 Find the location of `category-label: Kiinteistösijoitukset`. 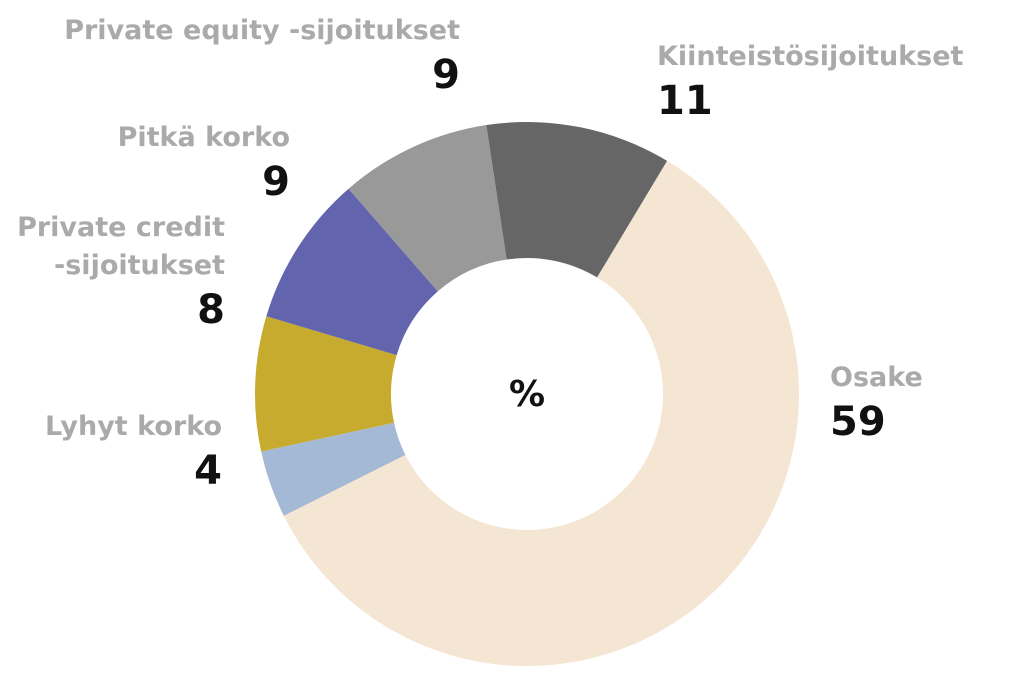

category-label: Kiinteistösijoitukset is located at coordinates (810, 56).